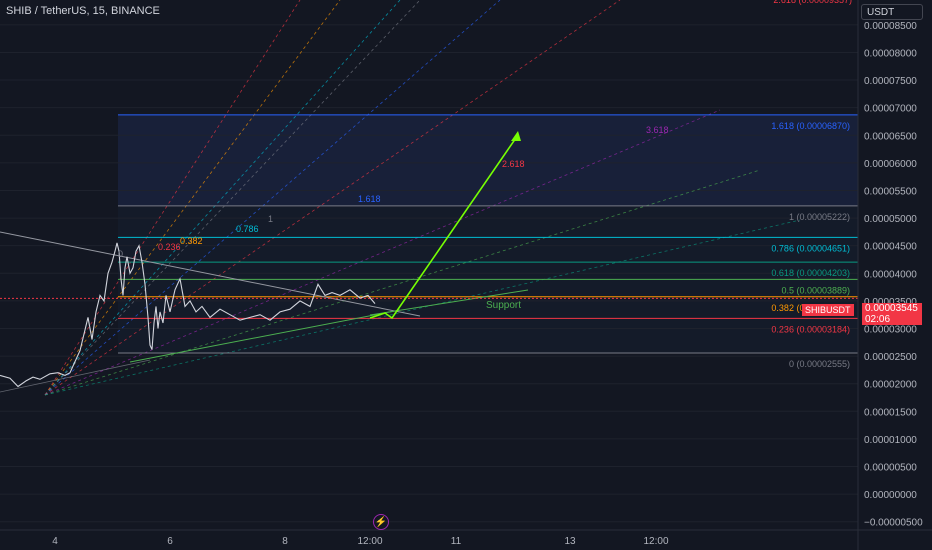  I want to click on x-tick-label: 11, so click(456, 541).